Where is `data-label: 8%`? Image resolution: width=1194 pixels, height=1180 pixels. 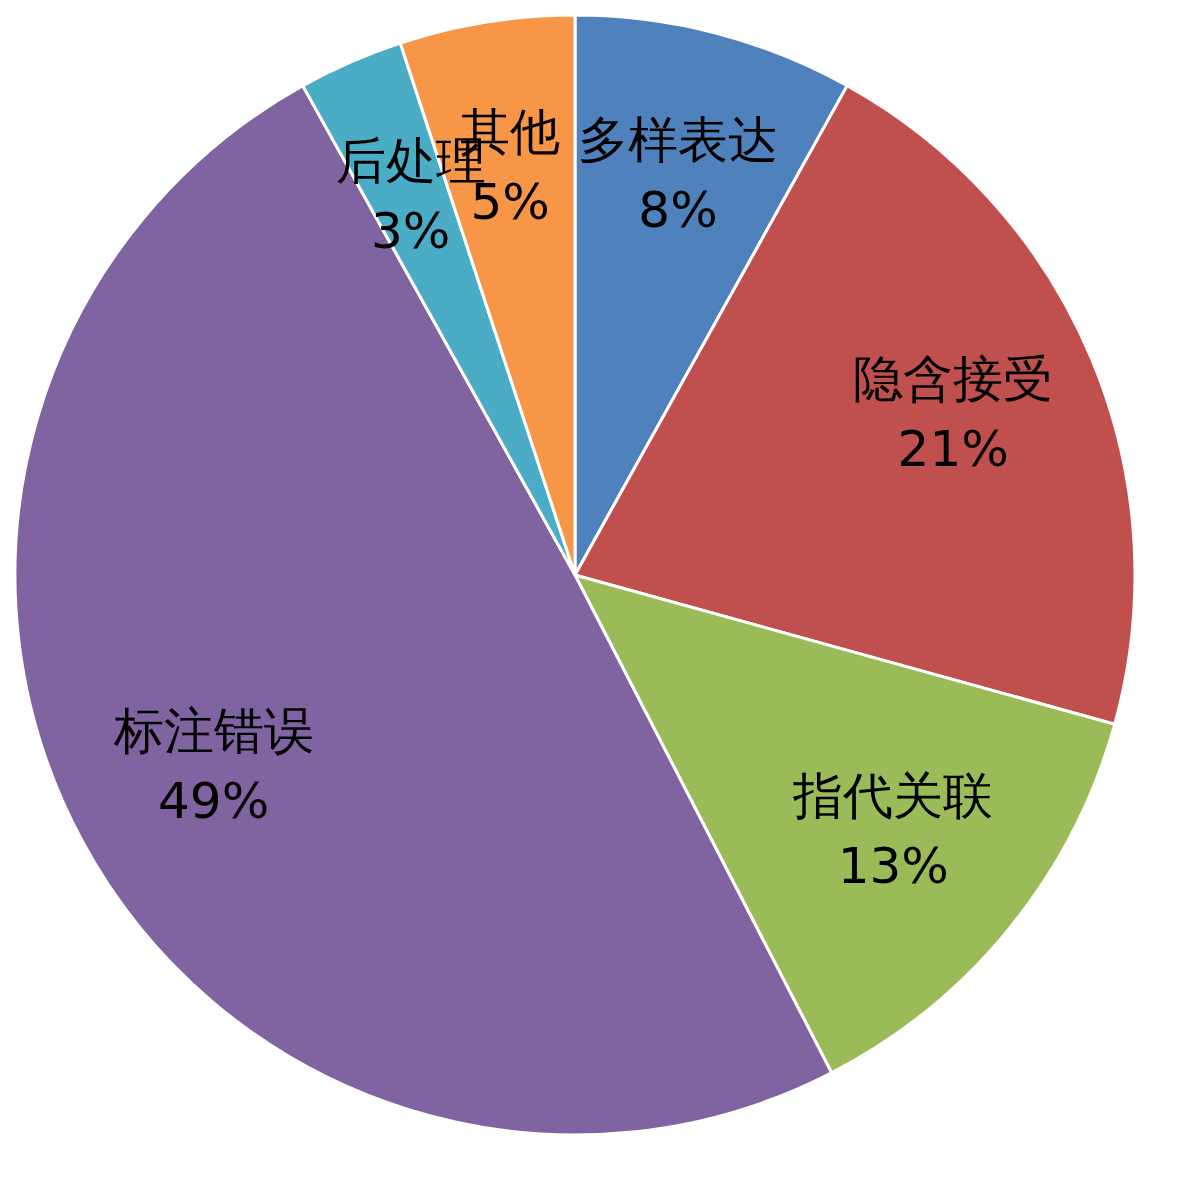 data-label: 8% is located at coordinates (678, 210).